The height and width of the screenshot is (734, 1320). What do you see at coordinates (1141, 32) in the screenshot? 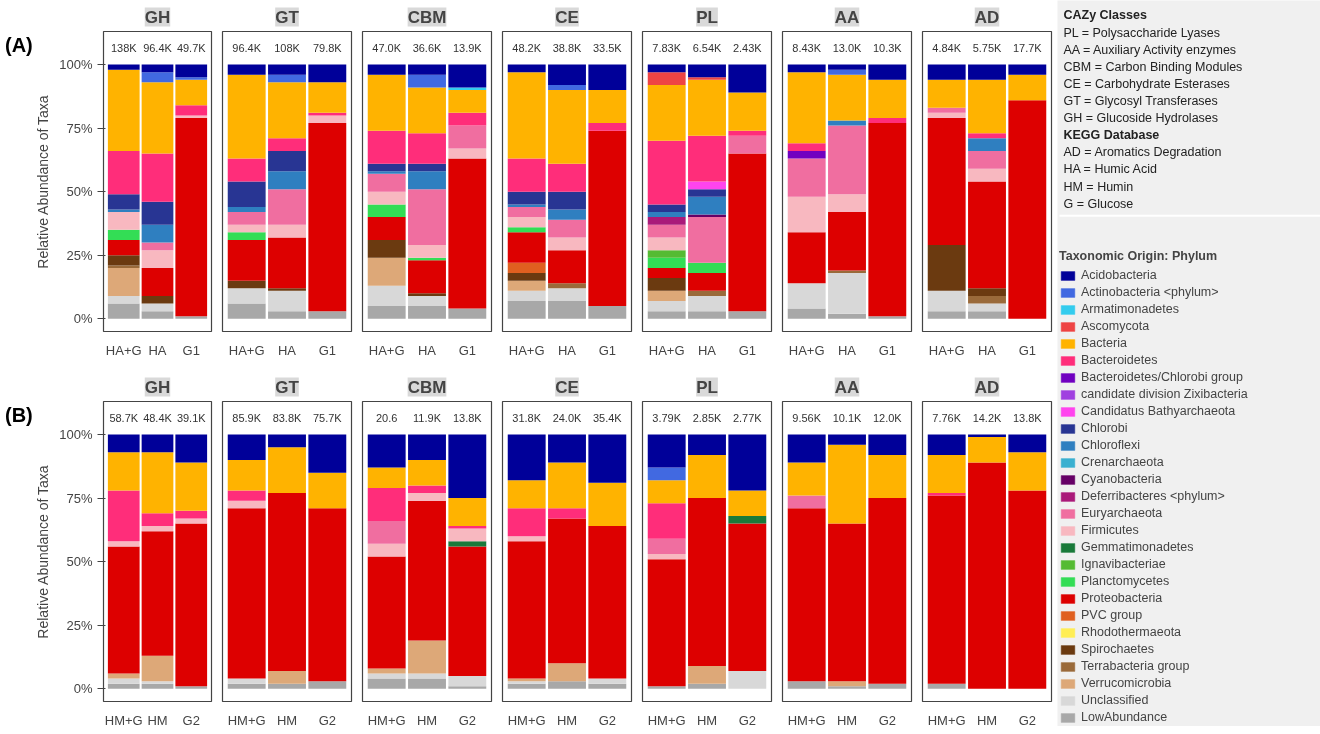
I see `text: PL = Polysaccharide Lyases` at bounding box center [1141, 32].